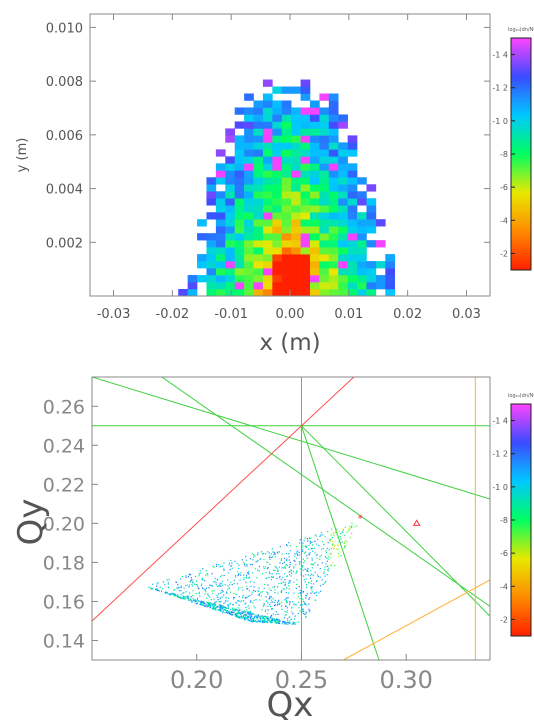 Image resolution: width=534 pixels, height=720 pixels. What do you see at coordinates (504, 520) in the screenshot?
I see `tune-colorbar-tick-label: -8` at bounding box center [504, 520].